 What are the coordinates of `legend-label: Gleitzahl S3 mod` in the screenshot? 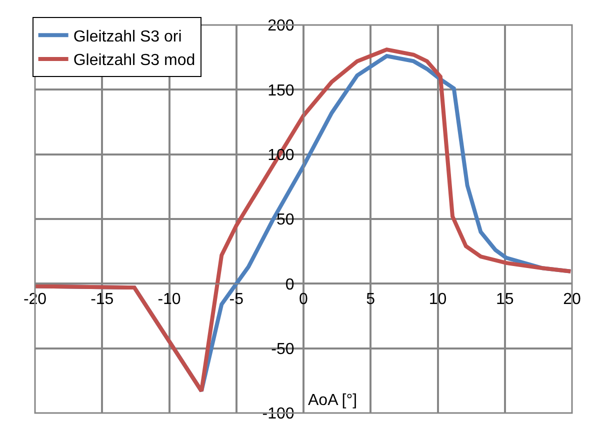 It's located at (134, 61).